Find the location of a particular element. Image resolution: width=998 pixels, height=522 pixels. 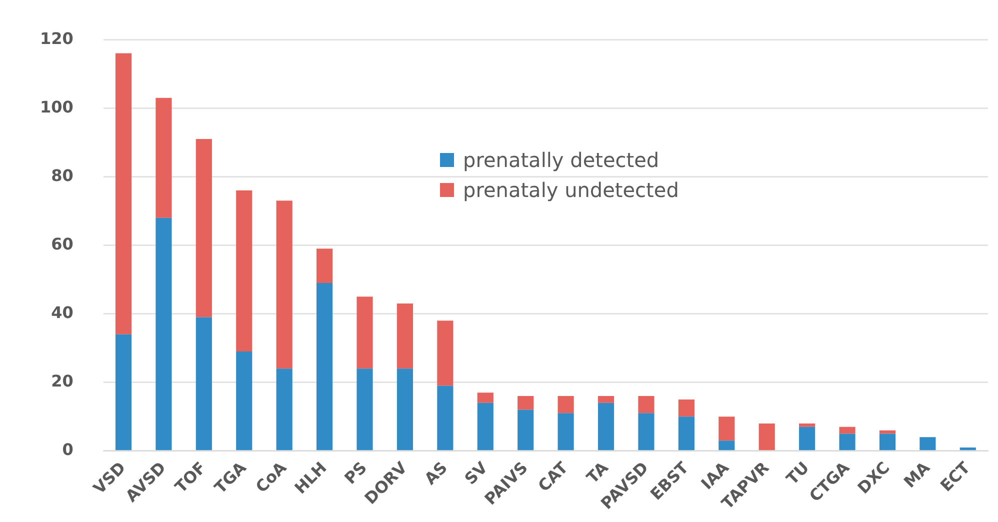

y-tick-label: 100 is located at coordinates (57, 106).